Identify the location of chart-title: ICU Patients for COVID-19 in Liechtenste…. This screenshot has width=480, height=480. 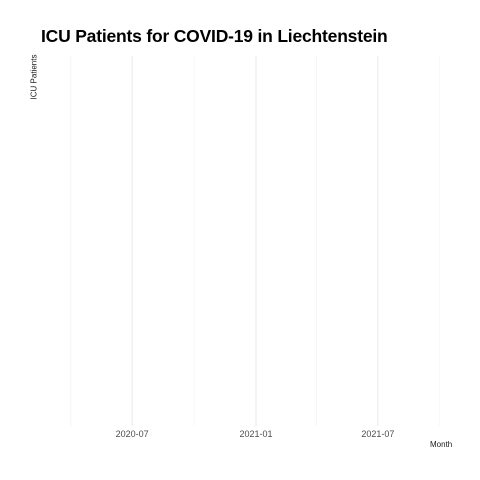
(214, 36).